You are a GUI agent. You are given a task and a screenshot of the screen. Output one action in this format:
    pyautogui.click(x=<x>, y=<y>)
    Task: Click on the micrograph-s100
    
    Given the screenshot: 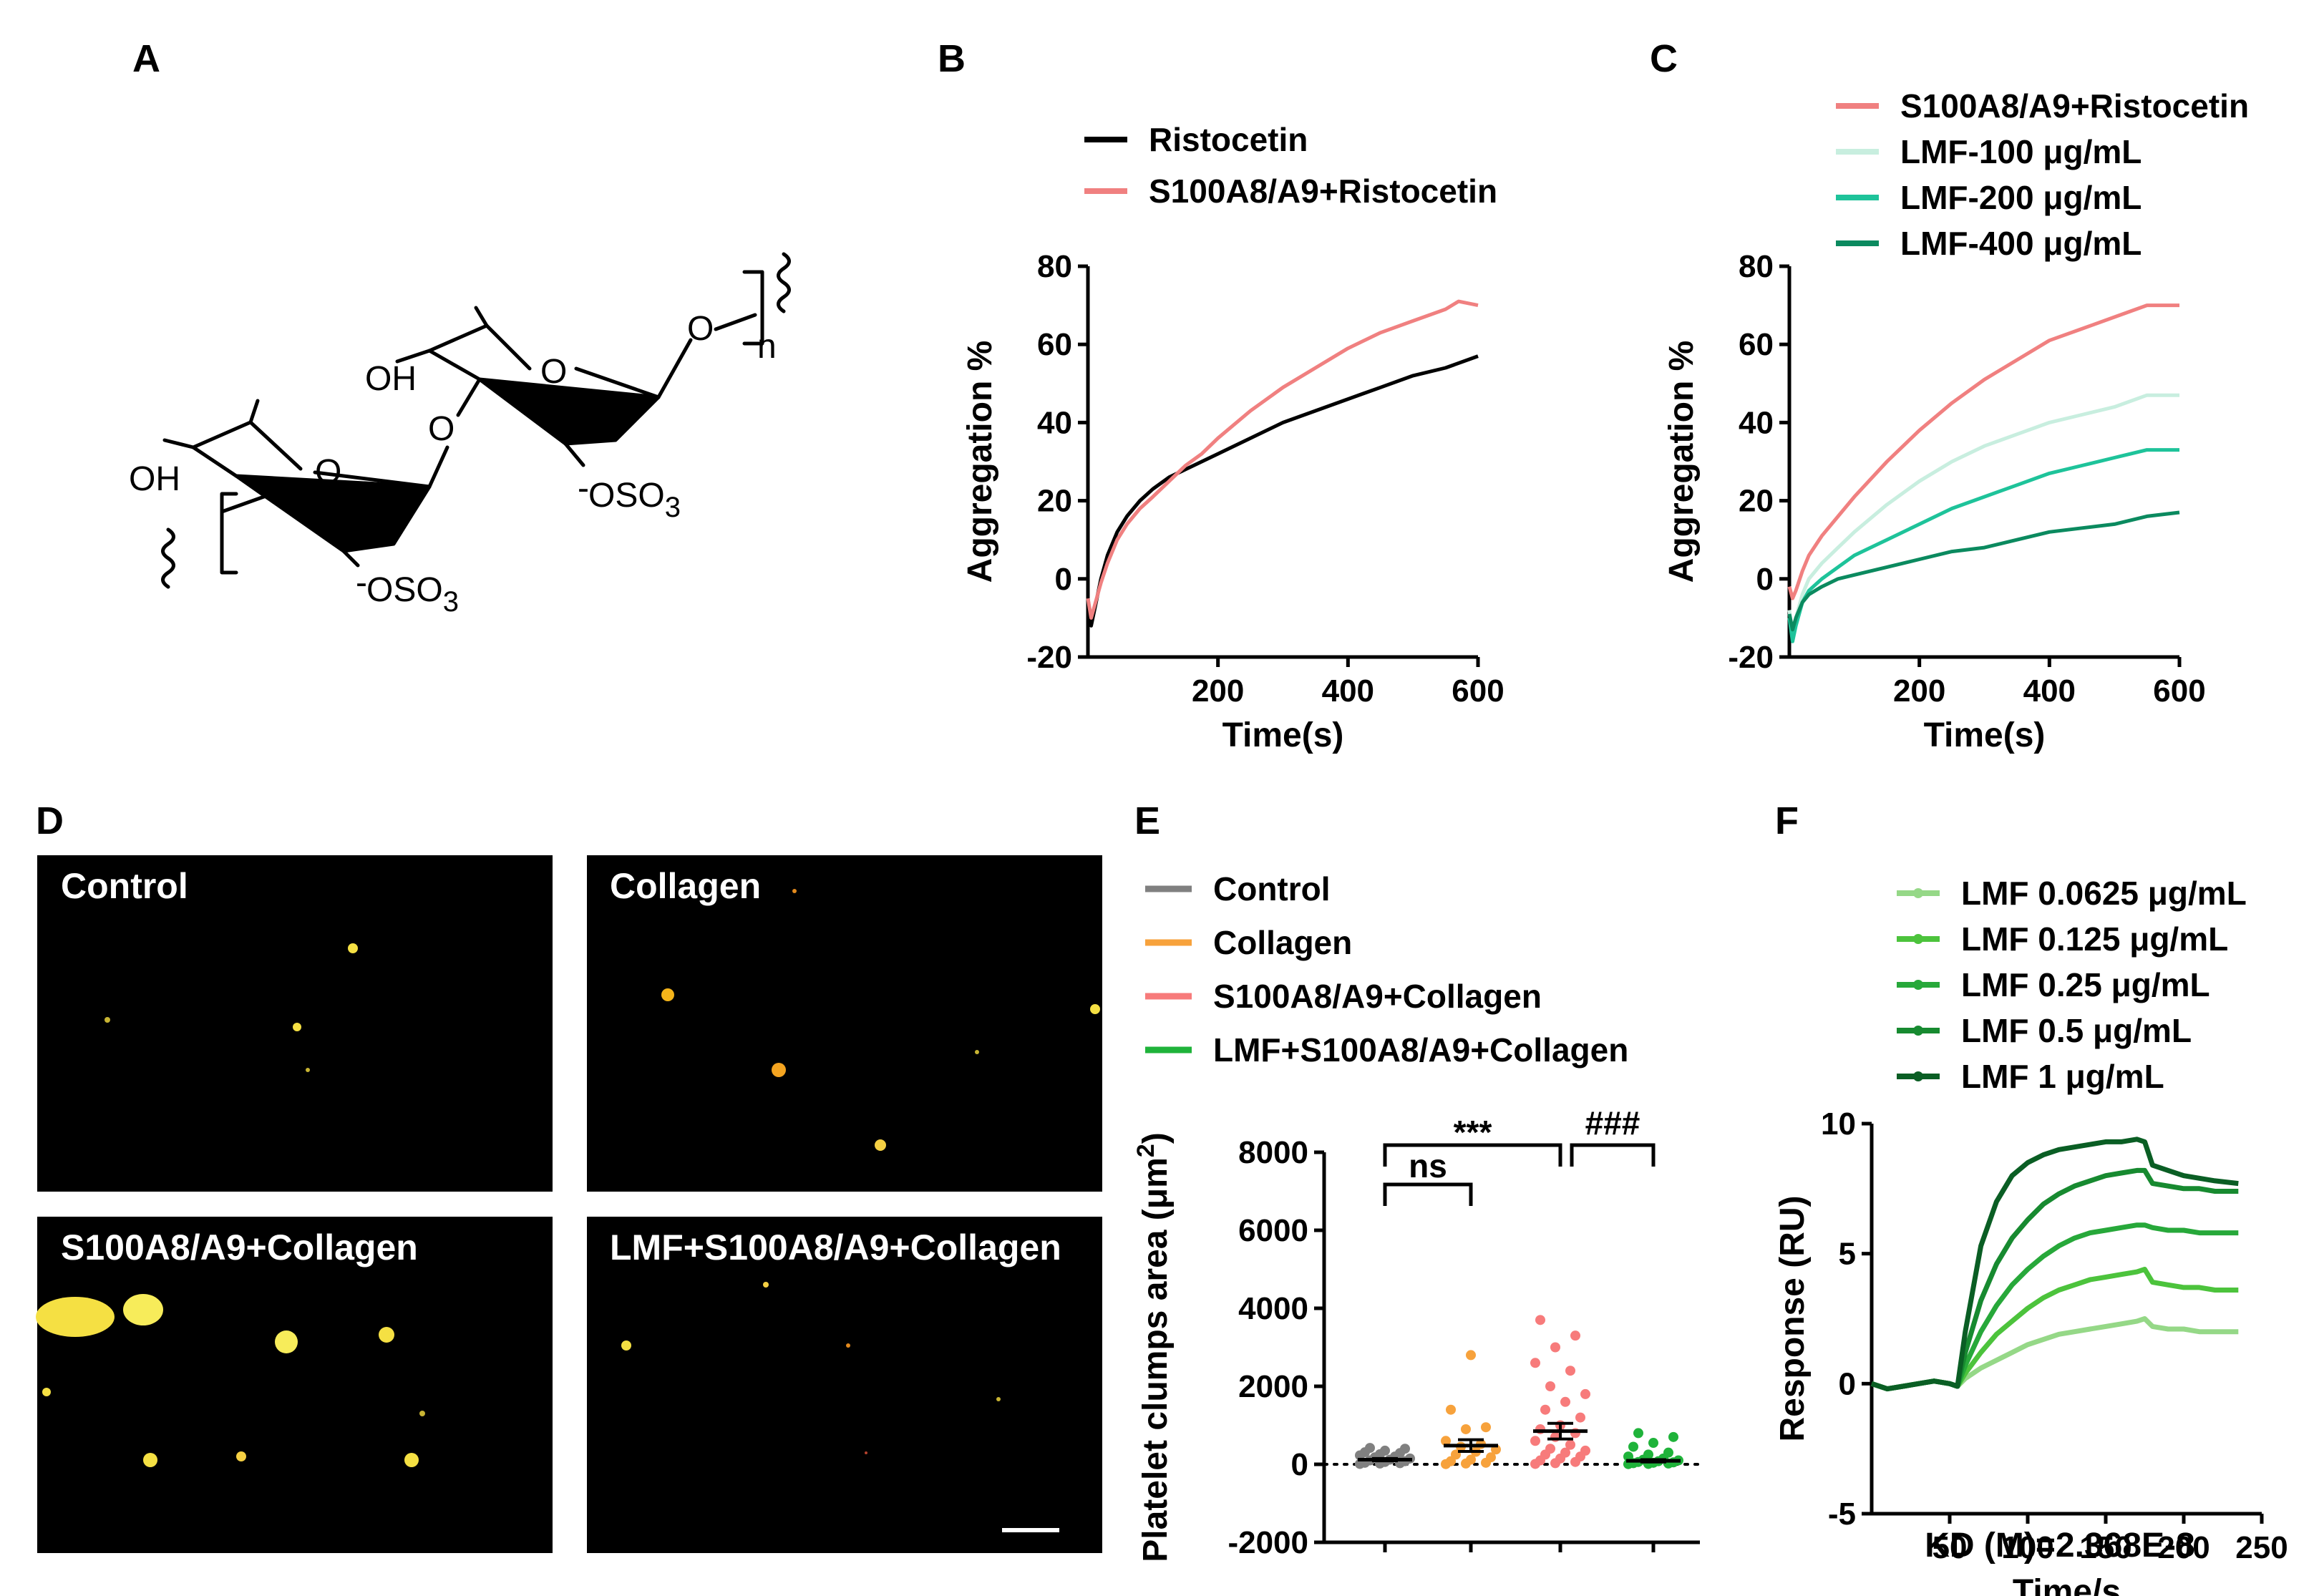 What is the action you would take?
    pyautogui.click(x=295, y=1385)
    